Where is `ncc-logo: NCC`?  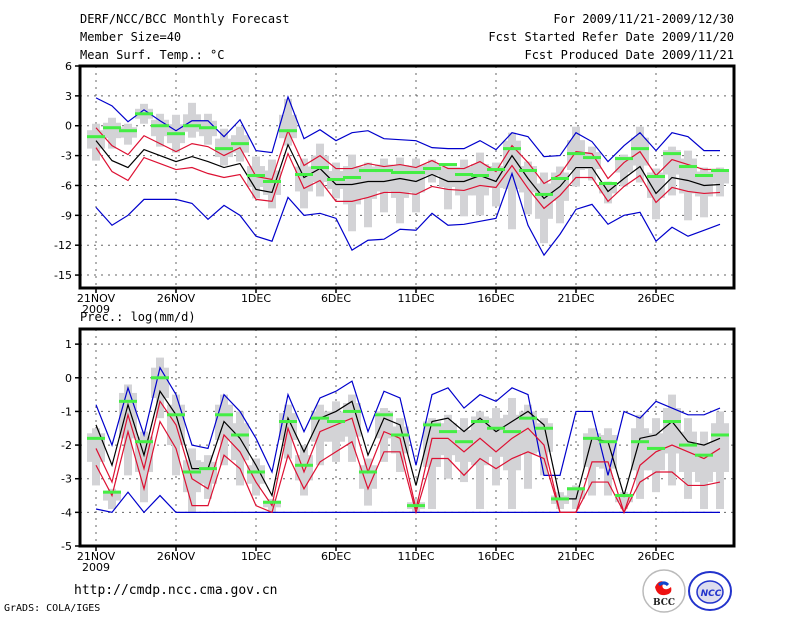 ncc-logo: NCC is located at coordinates (710, 591).